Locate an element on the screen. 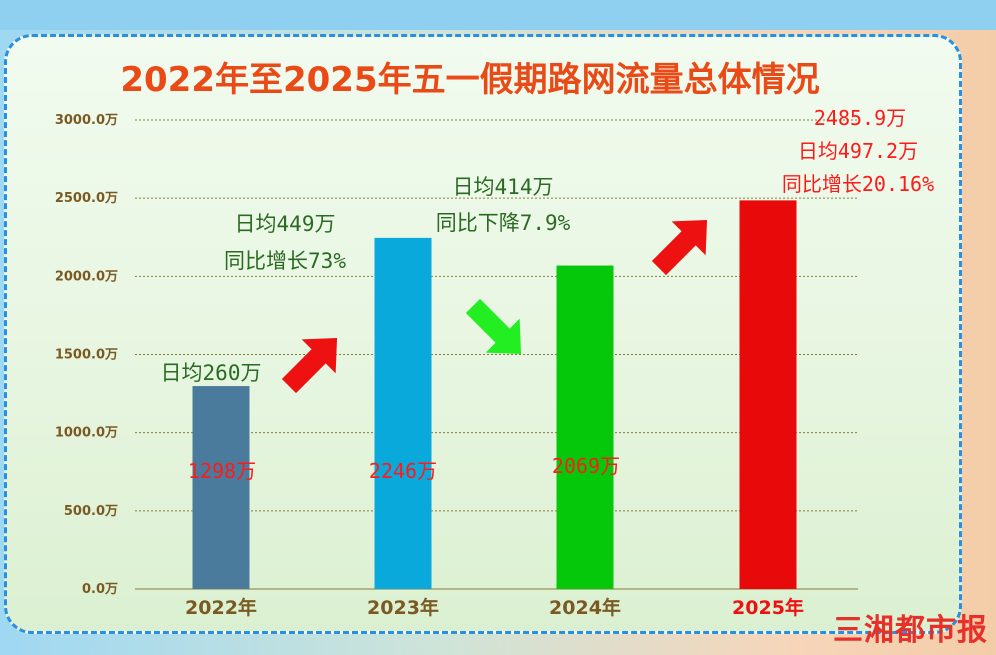  y-tick-label: 3000.0万 is located at coordinates (86, 120).